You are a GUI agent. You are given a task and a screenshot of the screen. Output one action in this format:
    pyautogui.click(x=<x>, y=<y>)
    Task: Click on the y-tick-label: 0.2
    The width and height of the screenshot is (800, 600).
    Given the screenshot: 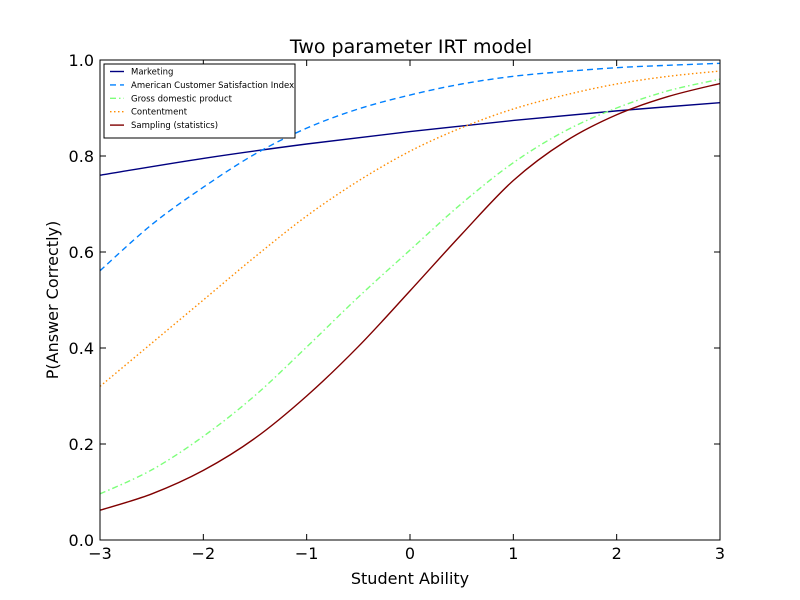 What is the action you would take?
    pyautogui.click(x=81, y=444)
    